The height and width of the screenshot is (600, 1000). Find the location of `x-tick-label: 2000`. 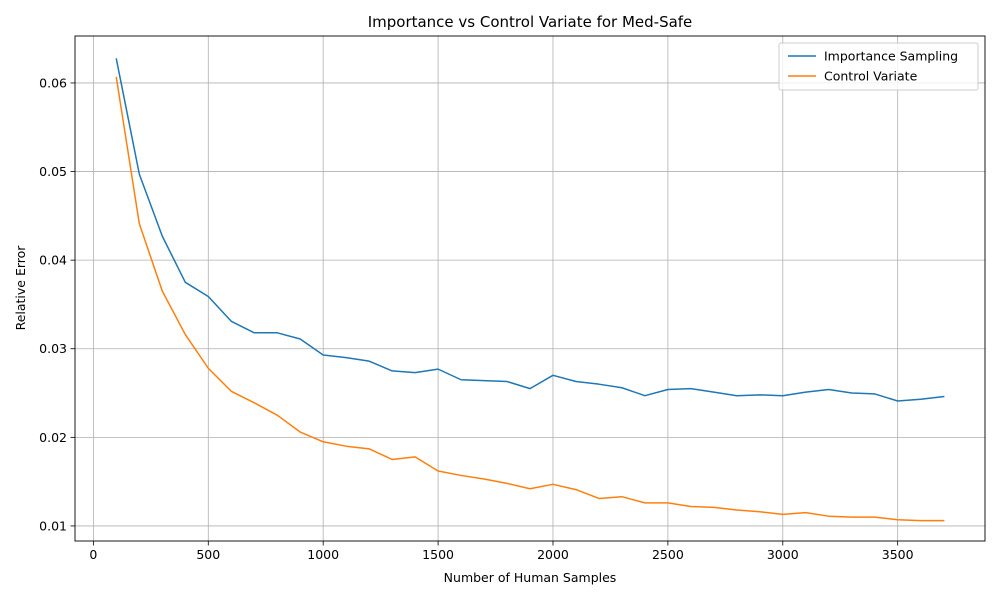

x-tick-label: 2000 is located at coordinates (553, 554).